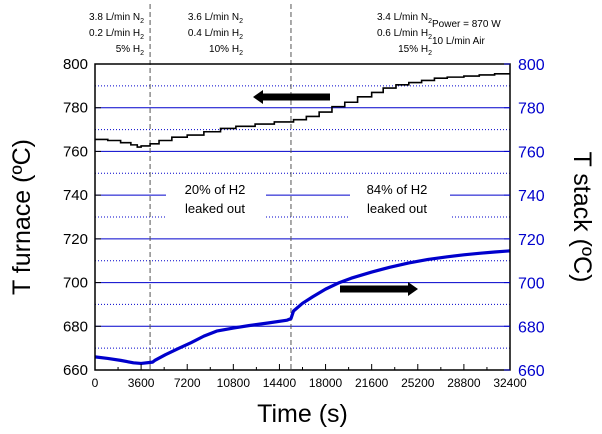  What do you see at coordinates (415, 50) in the screenshot?
I see `header-line: 15% H2` at bounding box center [415, 50].